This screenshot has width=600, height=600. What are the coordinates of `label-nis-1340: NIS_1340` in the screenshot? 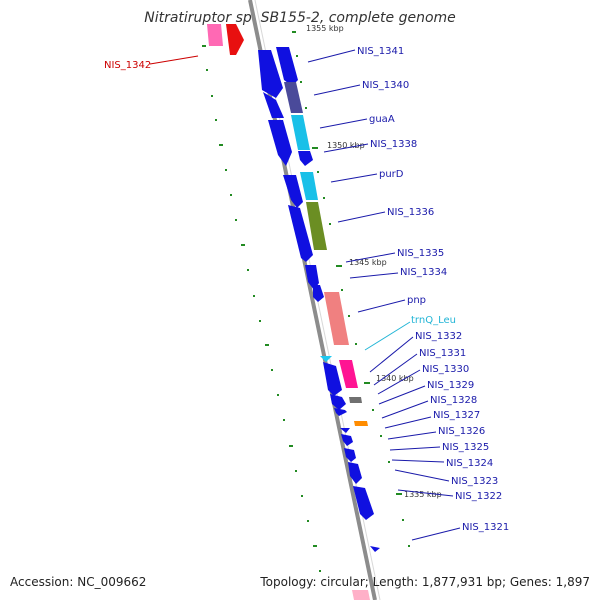 It's located at (385, 85).